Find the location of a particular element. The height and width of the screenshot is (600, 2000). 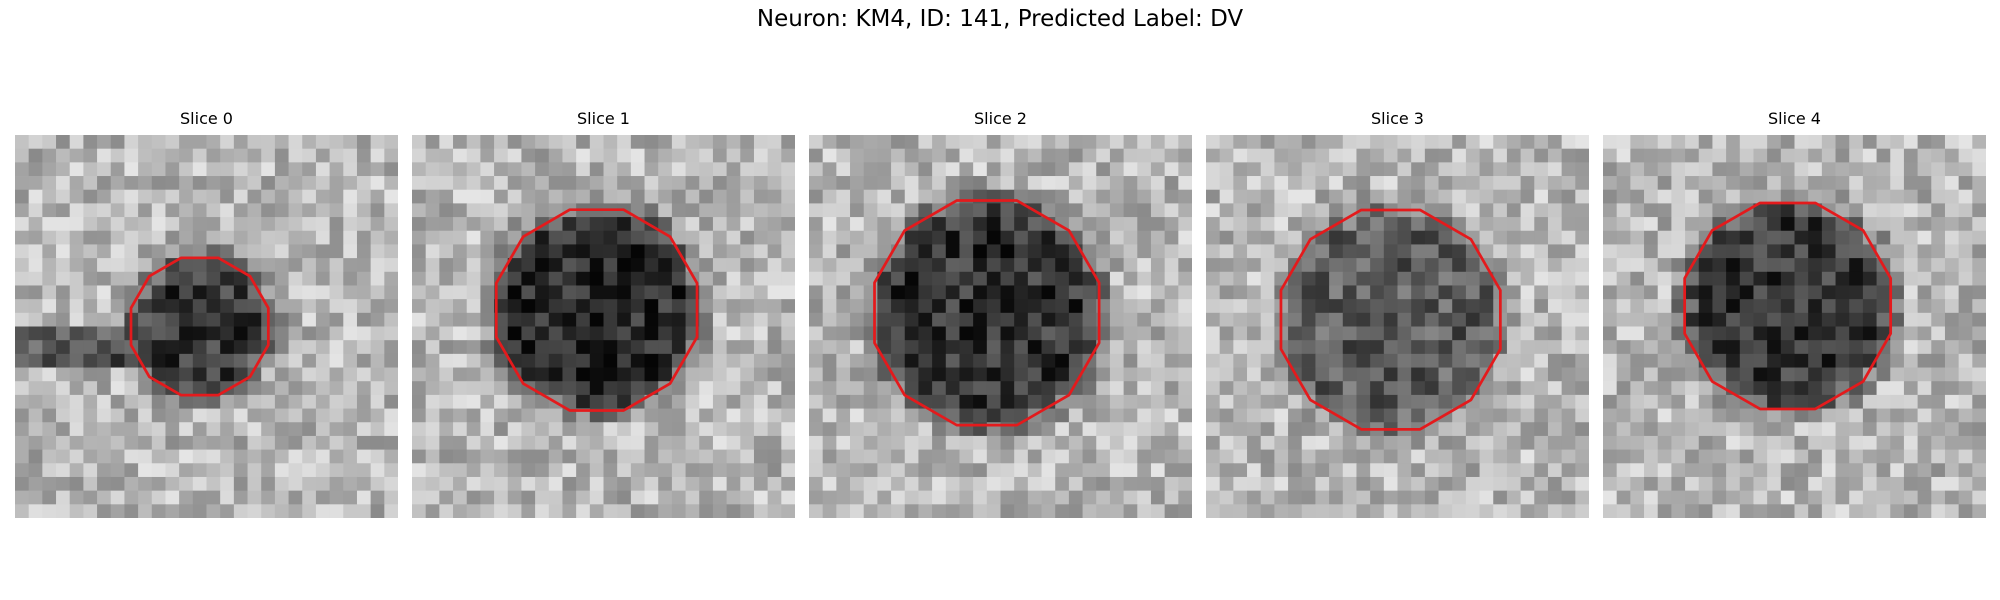

slice-panel-2: Slice 2 is located at coordinates (1000, 313).